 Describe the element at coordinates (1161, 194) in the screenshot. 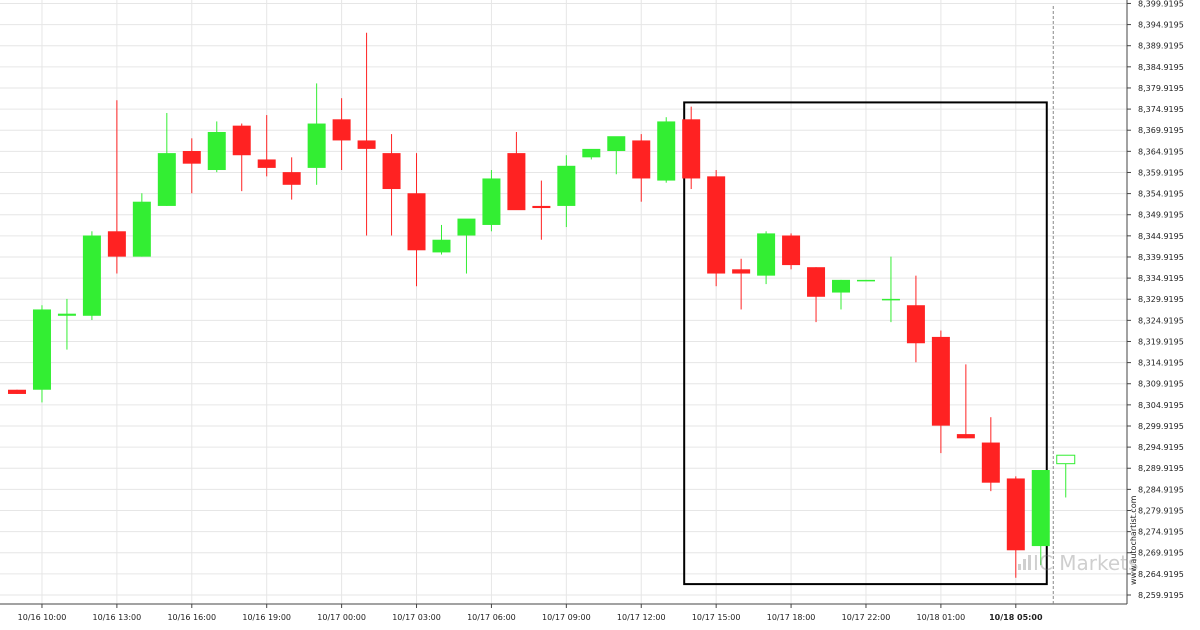

I see `y-tick-label: 8,354.9195` at that location.